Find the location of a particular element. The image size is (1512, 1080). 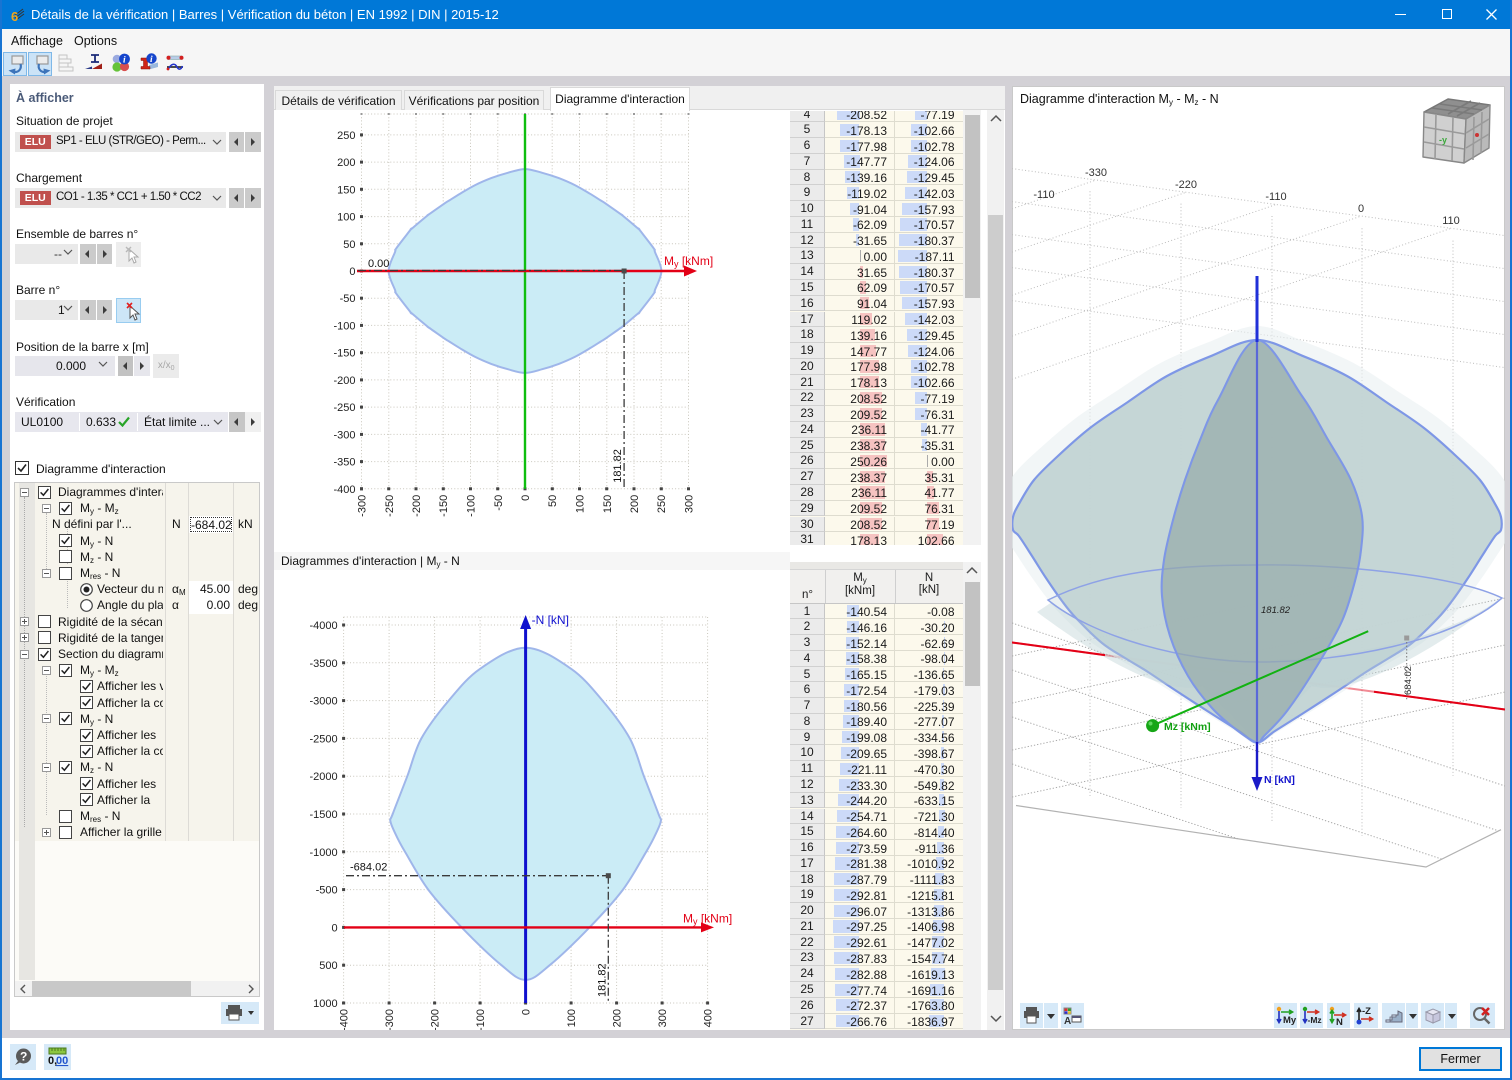

svg-text: My is located at coordinates (1290, 1020).